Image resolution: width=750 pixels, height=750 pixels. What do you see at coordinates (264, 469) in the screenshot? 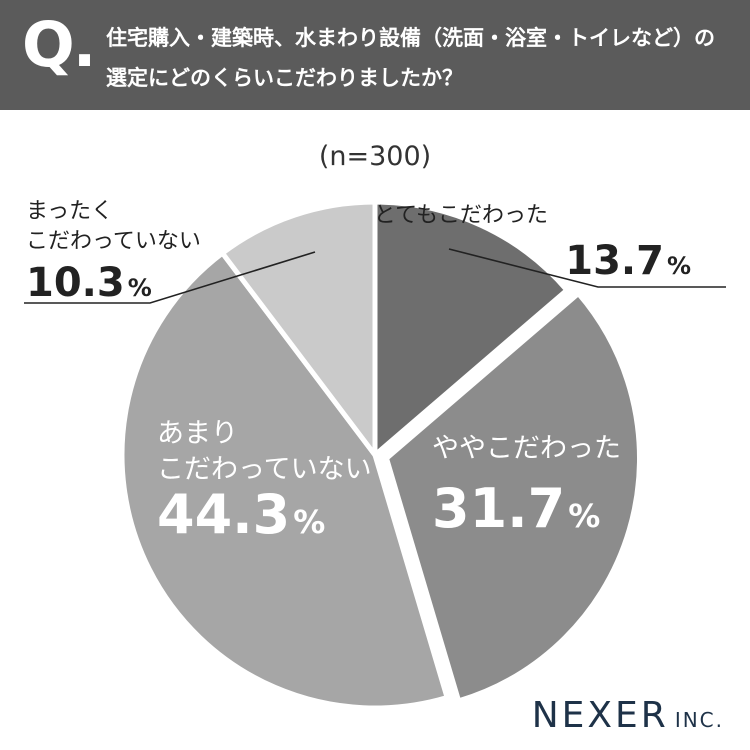
I see `slice-label-2-line2: こだわっていない` at bounding box center [264, 469].